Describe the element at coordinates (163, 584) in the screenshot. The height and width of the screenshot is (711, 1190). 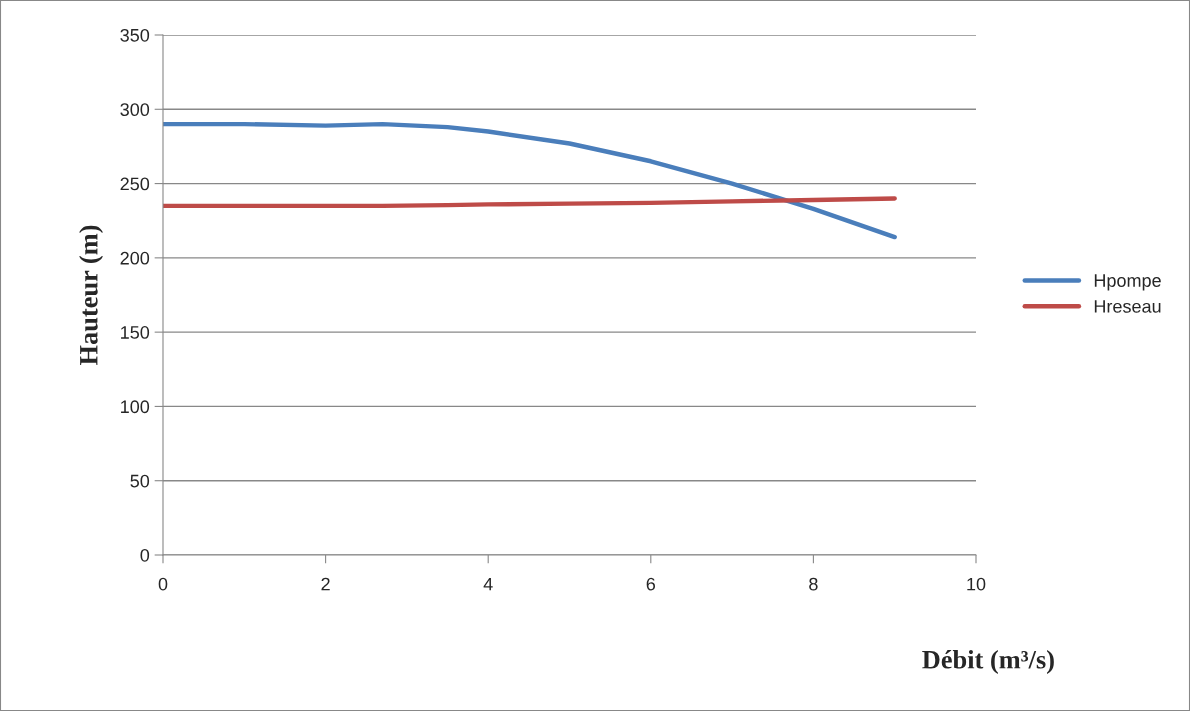
I see `x-tick-label: 0` at that location.